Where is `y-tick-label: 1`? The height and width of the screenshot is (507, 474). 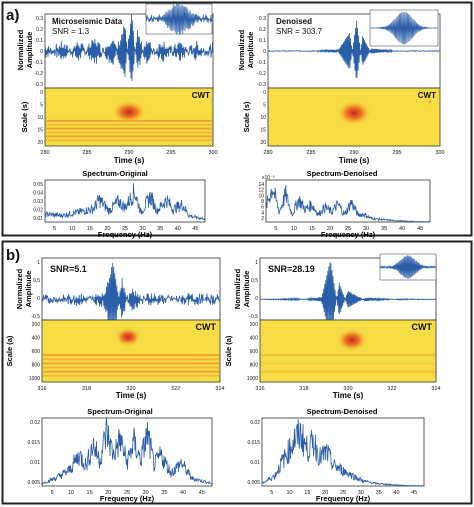 y-tick-label: 1 is located at coordinates (38, 263).